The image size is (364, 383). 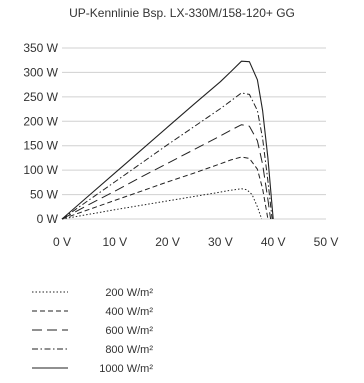 I want to click on y-tick-label: 150 W, so click(x=40, y=146).